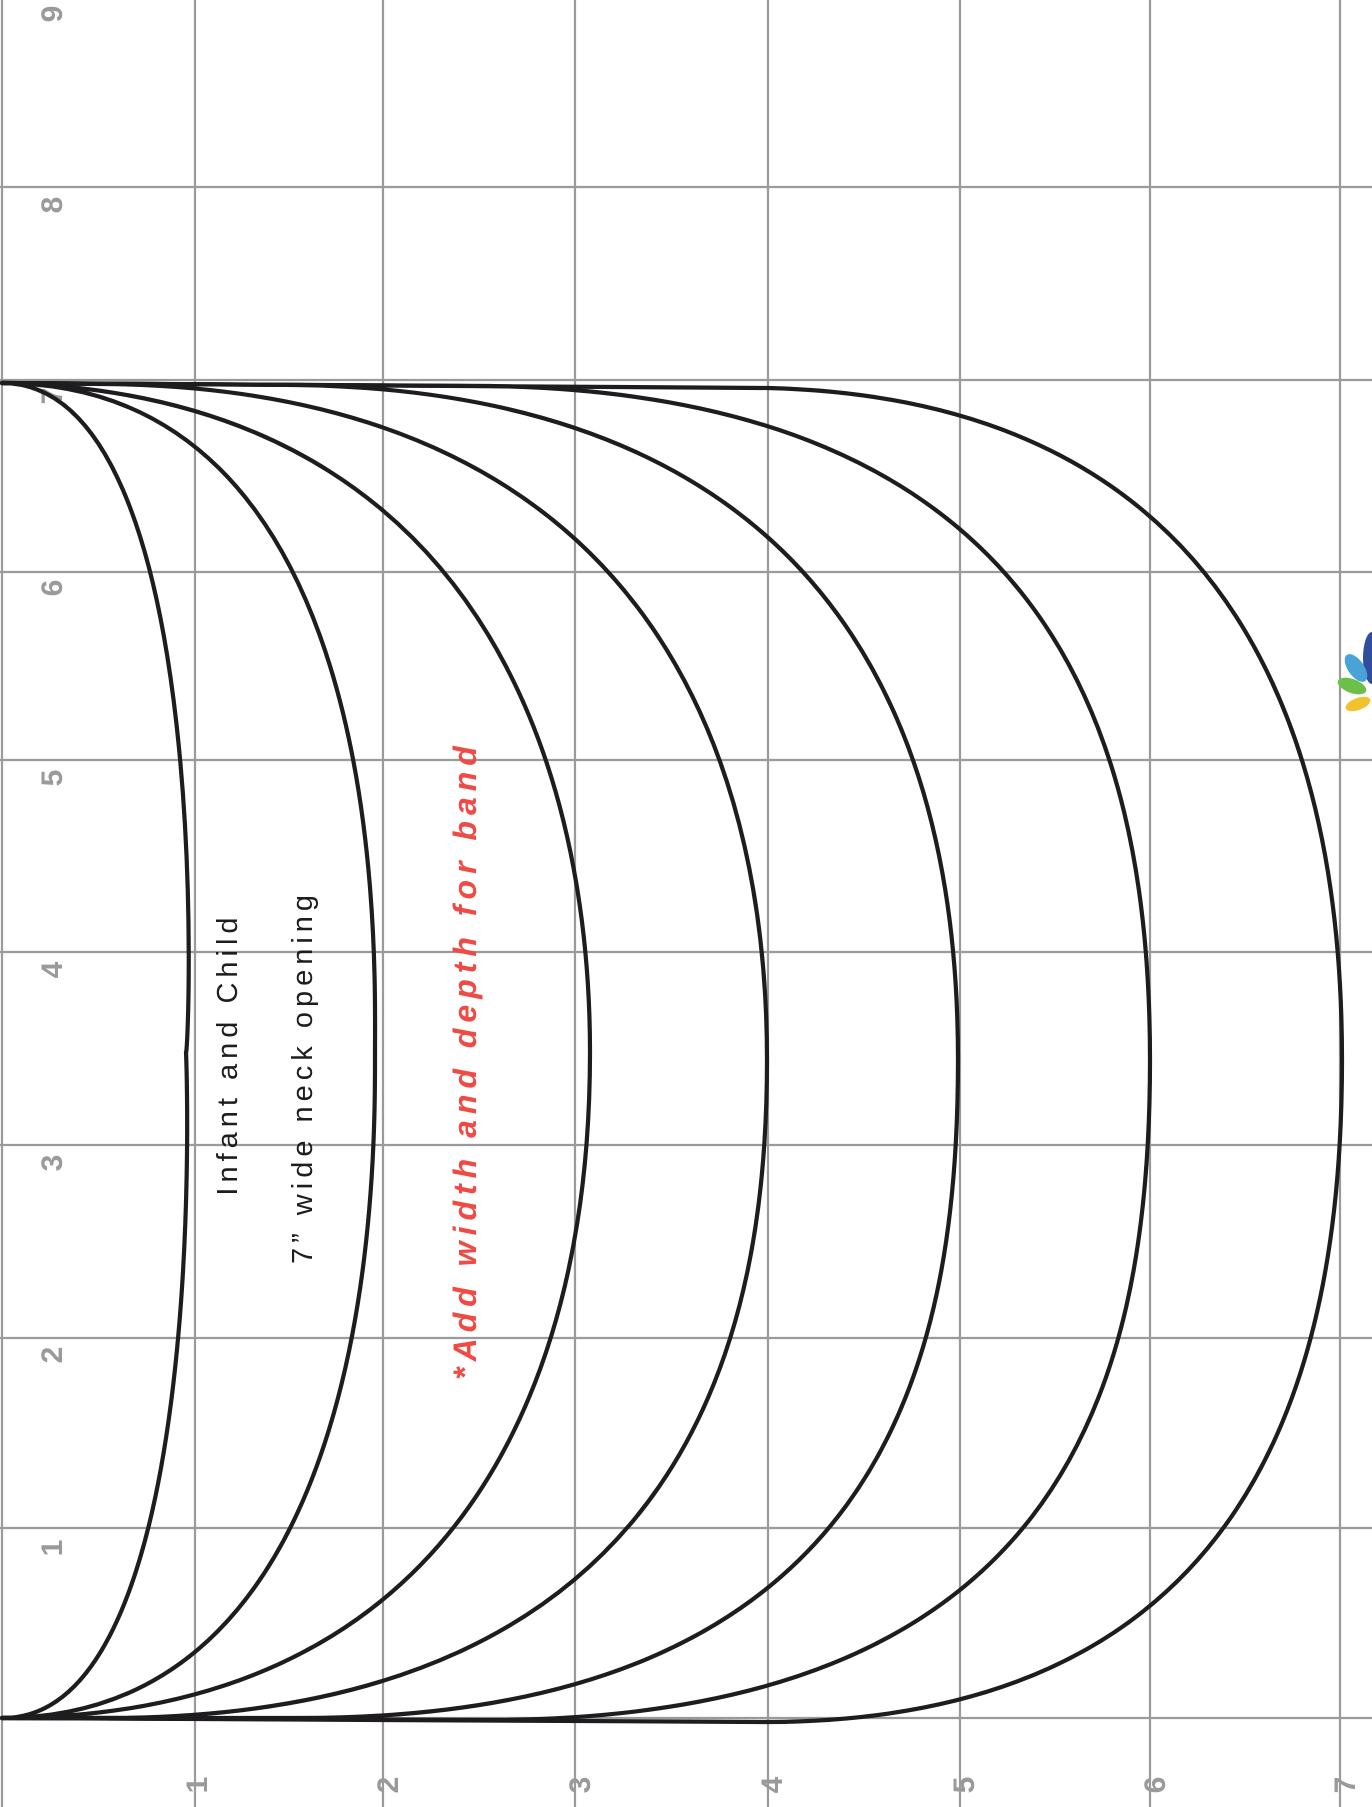 This screenshot has width=1372, height=1807. I want to click on ruler-labels-bottom: 1 2 3 4 5 6 7, so click(771, 1784).